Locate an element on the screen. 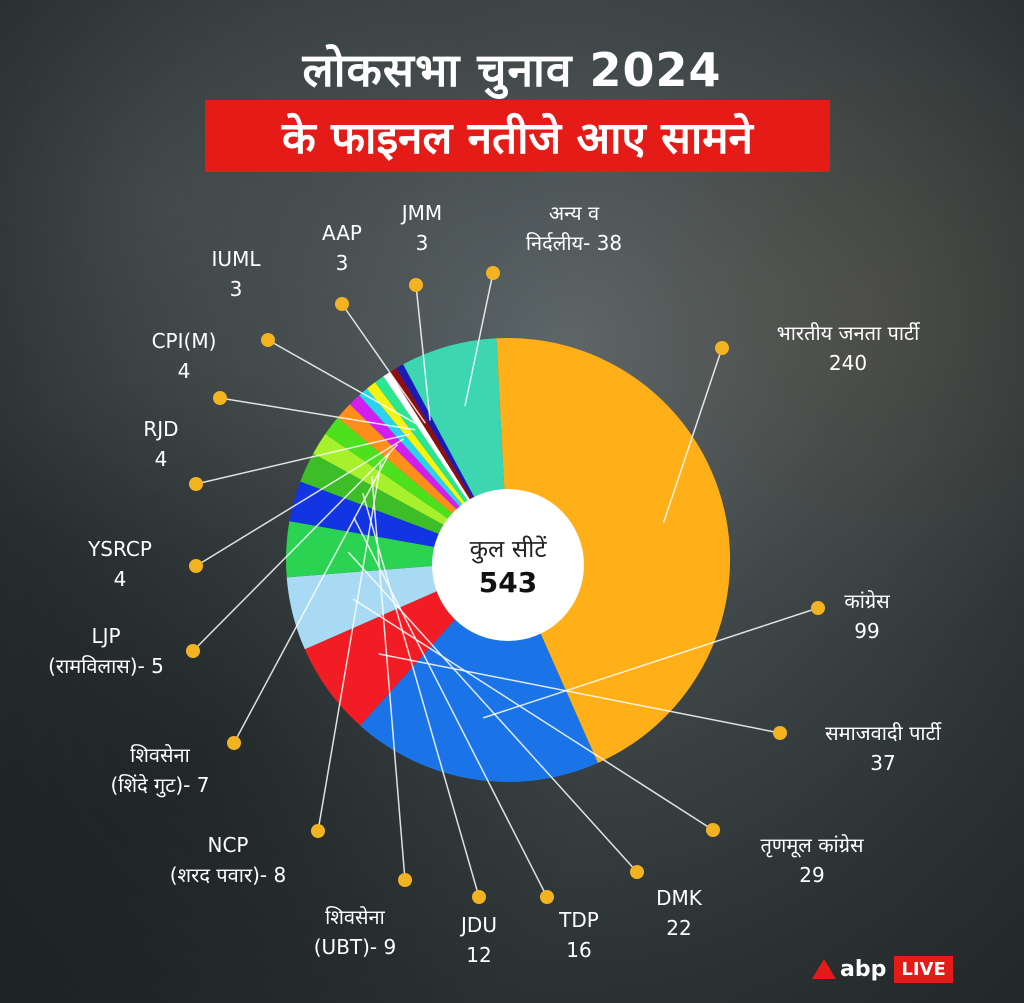 This screenshot has width=1024, height=1003. page-title: लोकसभा चुनाव 2024 is located at coordinates (512, 70).